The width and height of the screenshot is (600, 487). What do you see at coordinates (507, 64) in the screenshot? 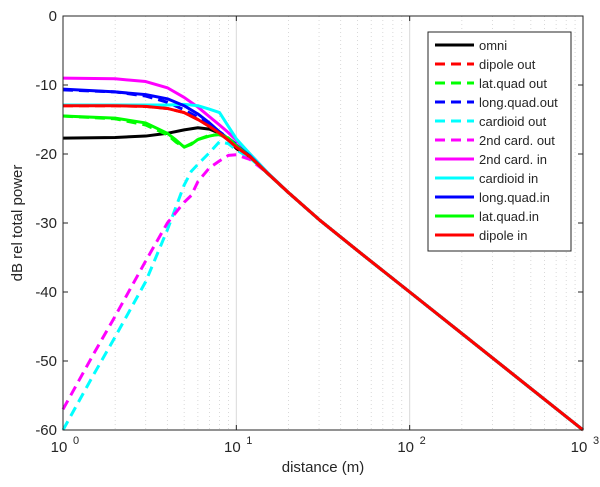
I see `legend-label: dipole out` at bounding box center [507, 64].